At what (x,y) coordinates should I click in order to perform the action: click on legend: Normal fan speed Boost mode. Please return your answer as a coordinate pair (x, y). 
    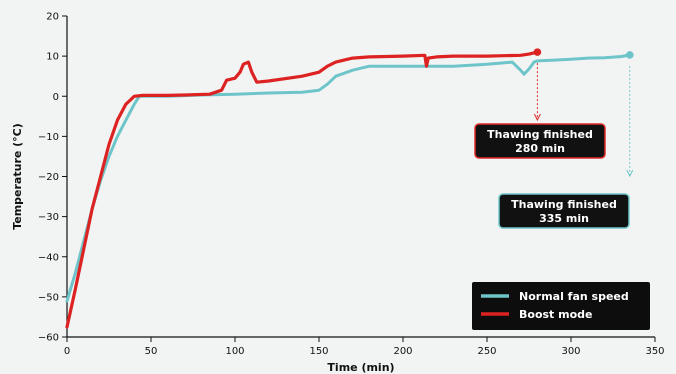
    Looking at the image, I should click on (561, 306).